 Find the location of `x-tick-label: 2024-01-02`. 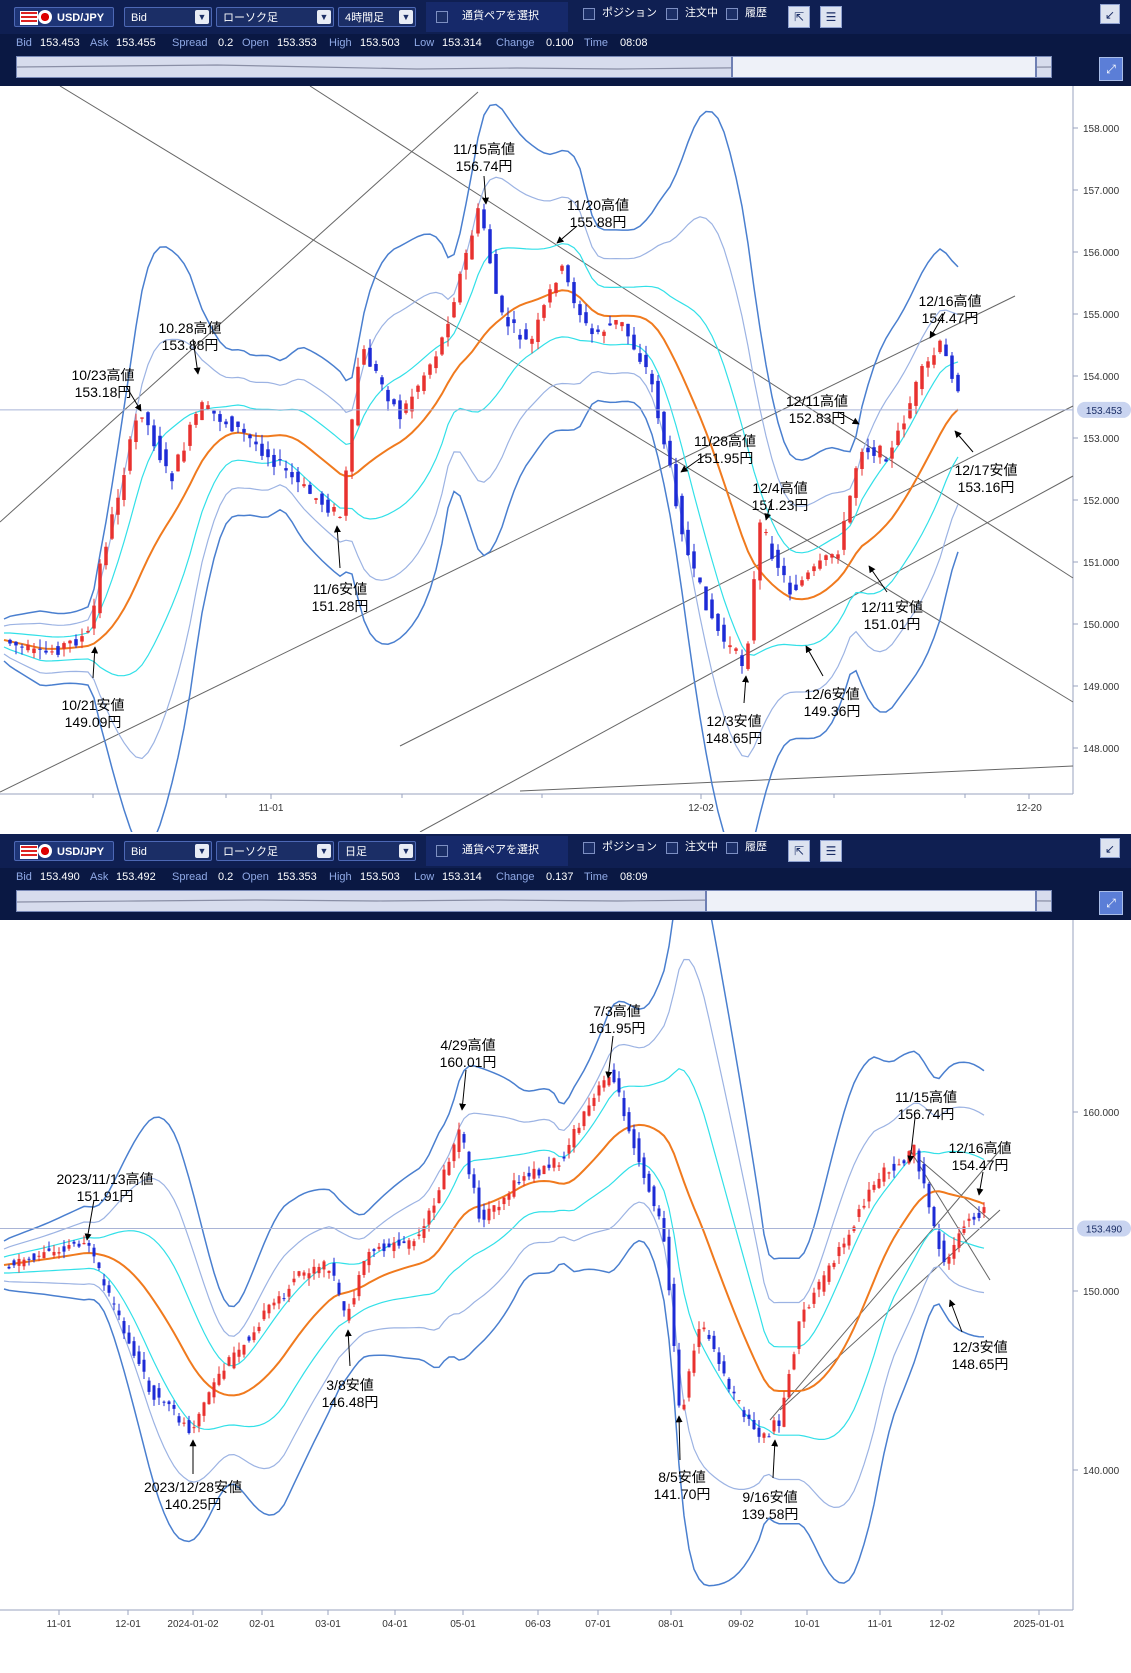

x-tick-label: 2024-01-02 is located at coordinates (193, 1624).